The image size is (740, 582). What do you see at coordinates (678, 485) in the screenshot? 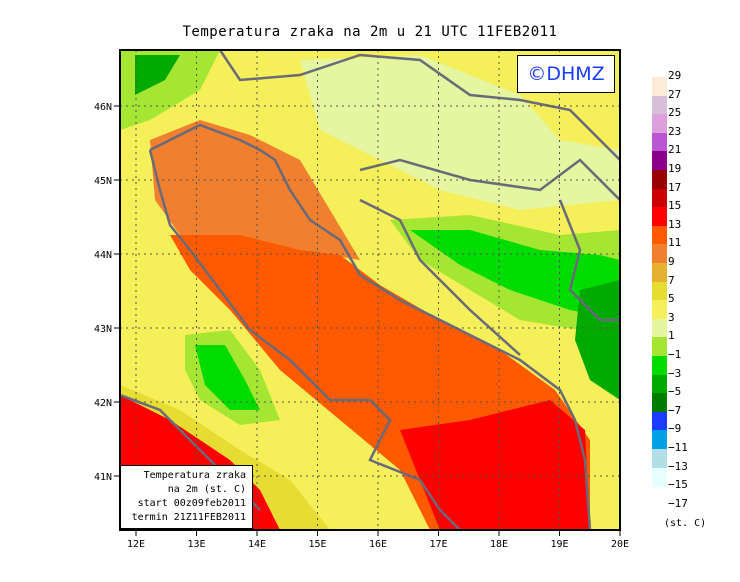
I see `legend-label: −15` at bounding box center [678, 485].